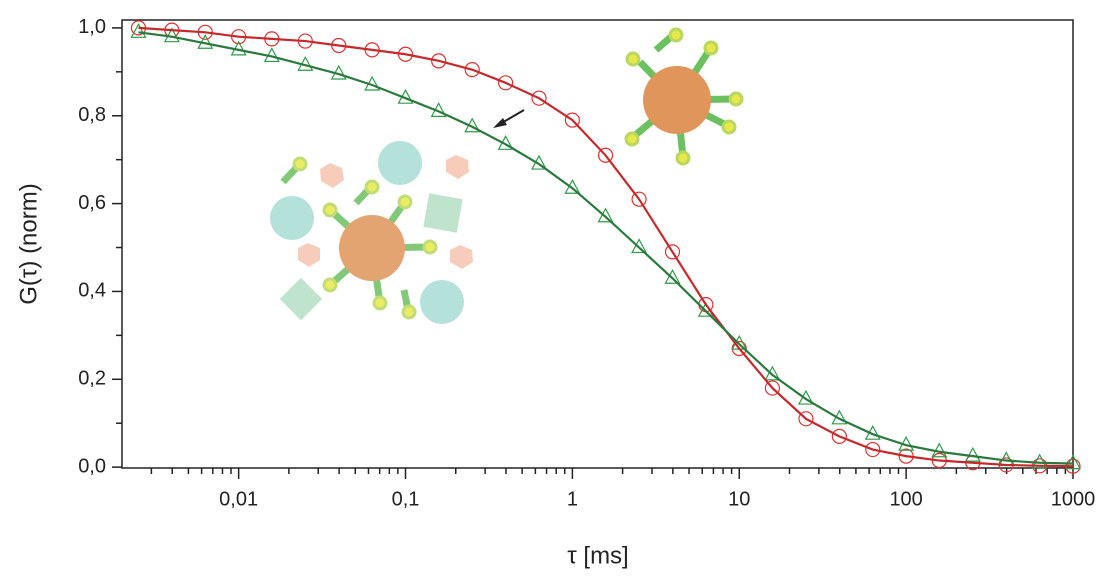 This screenshot has height=582, width=1106. Describe the element at coordinates (92, 203) in the screenshot. I see `y-tick-label: 0,6` at that location.